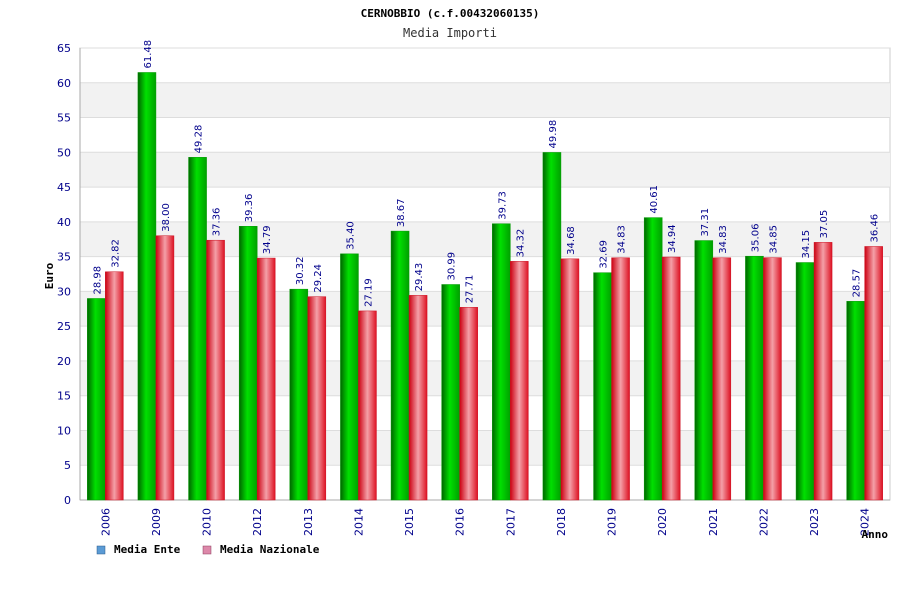 This screenshot has height=600, width=900. Describe the element at coordinates (148, 54) in the screenshot. I see `value-label-media-ente-2009: 61.48` at that location.